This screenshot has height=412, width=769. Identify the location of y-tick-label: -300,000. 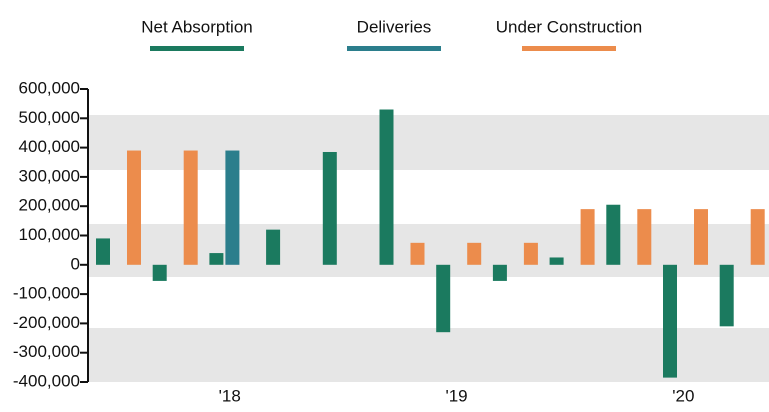
(46, 351).